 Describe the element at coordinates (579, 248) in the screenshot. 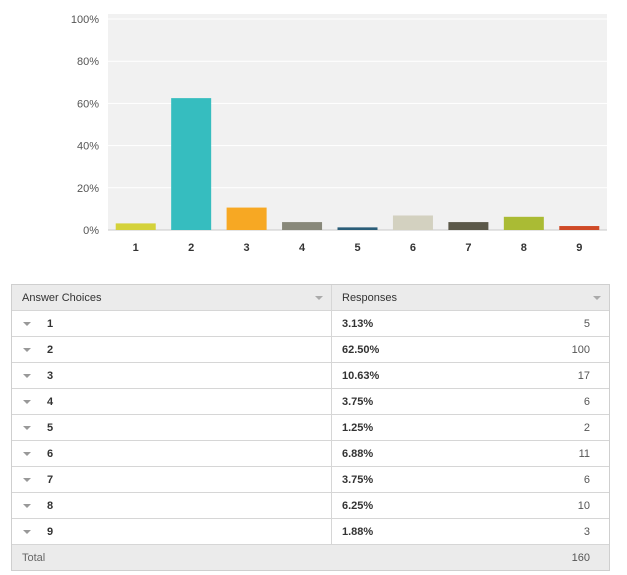

I see `x-tick-label: 9` at that location.